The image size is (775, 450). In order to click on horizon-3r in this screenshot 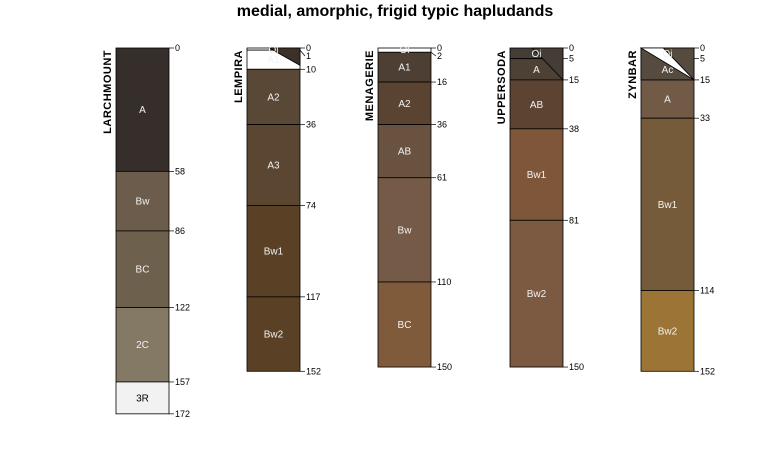, I will do `click(142, 398)`.